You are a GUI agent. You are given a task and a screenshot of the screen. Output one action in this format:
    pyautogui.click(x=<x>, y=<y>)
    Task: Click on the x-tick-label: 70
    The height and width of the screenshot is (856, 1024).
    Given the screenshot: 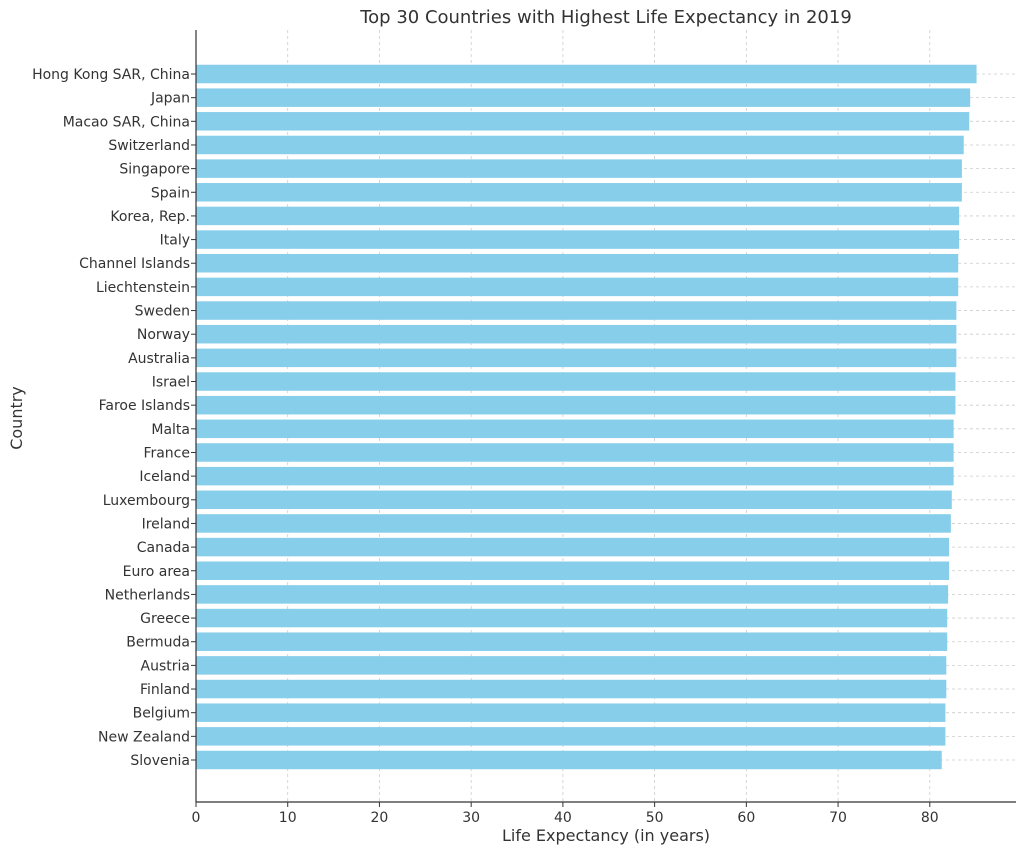 What is the action you would take?
    pyautogui.click(x=838, y=818)
    